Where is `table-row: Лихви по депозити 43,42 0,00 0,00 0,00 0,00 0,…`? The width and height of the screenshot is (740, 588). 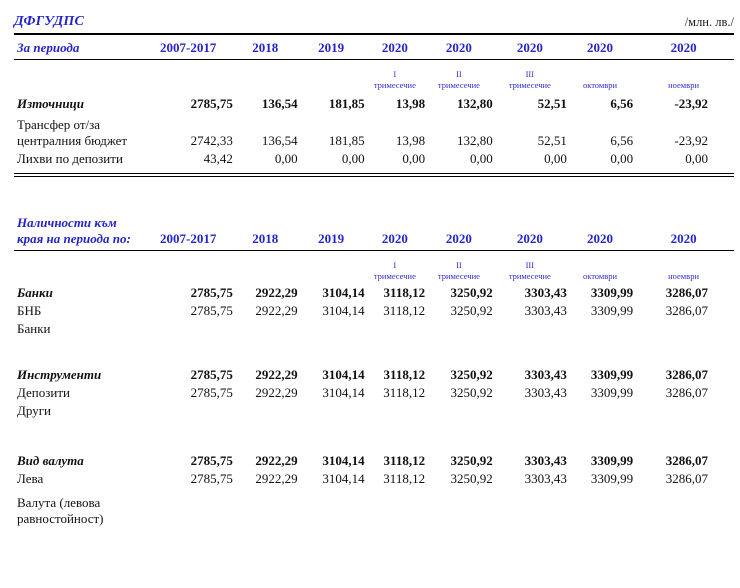
table-row: Лихви по депозити 43,42 0,00 0,00 0,00 0,00 0,… is located at coordinates (374, 159).